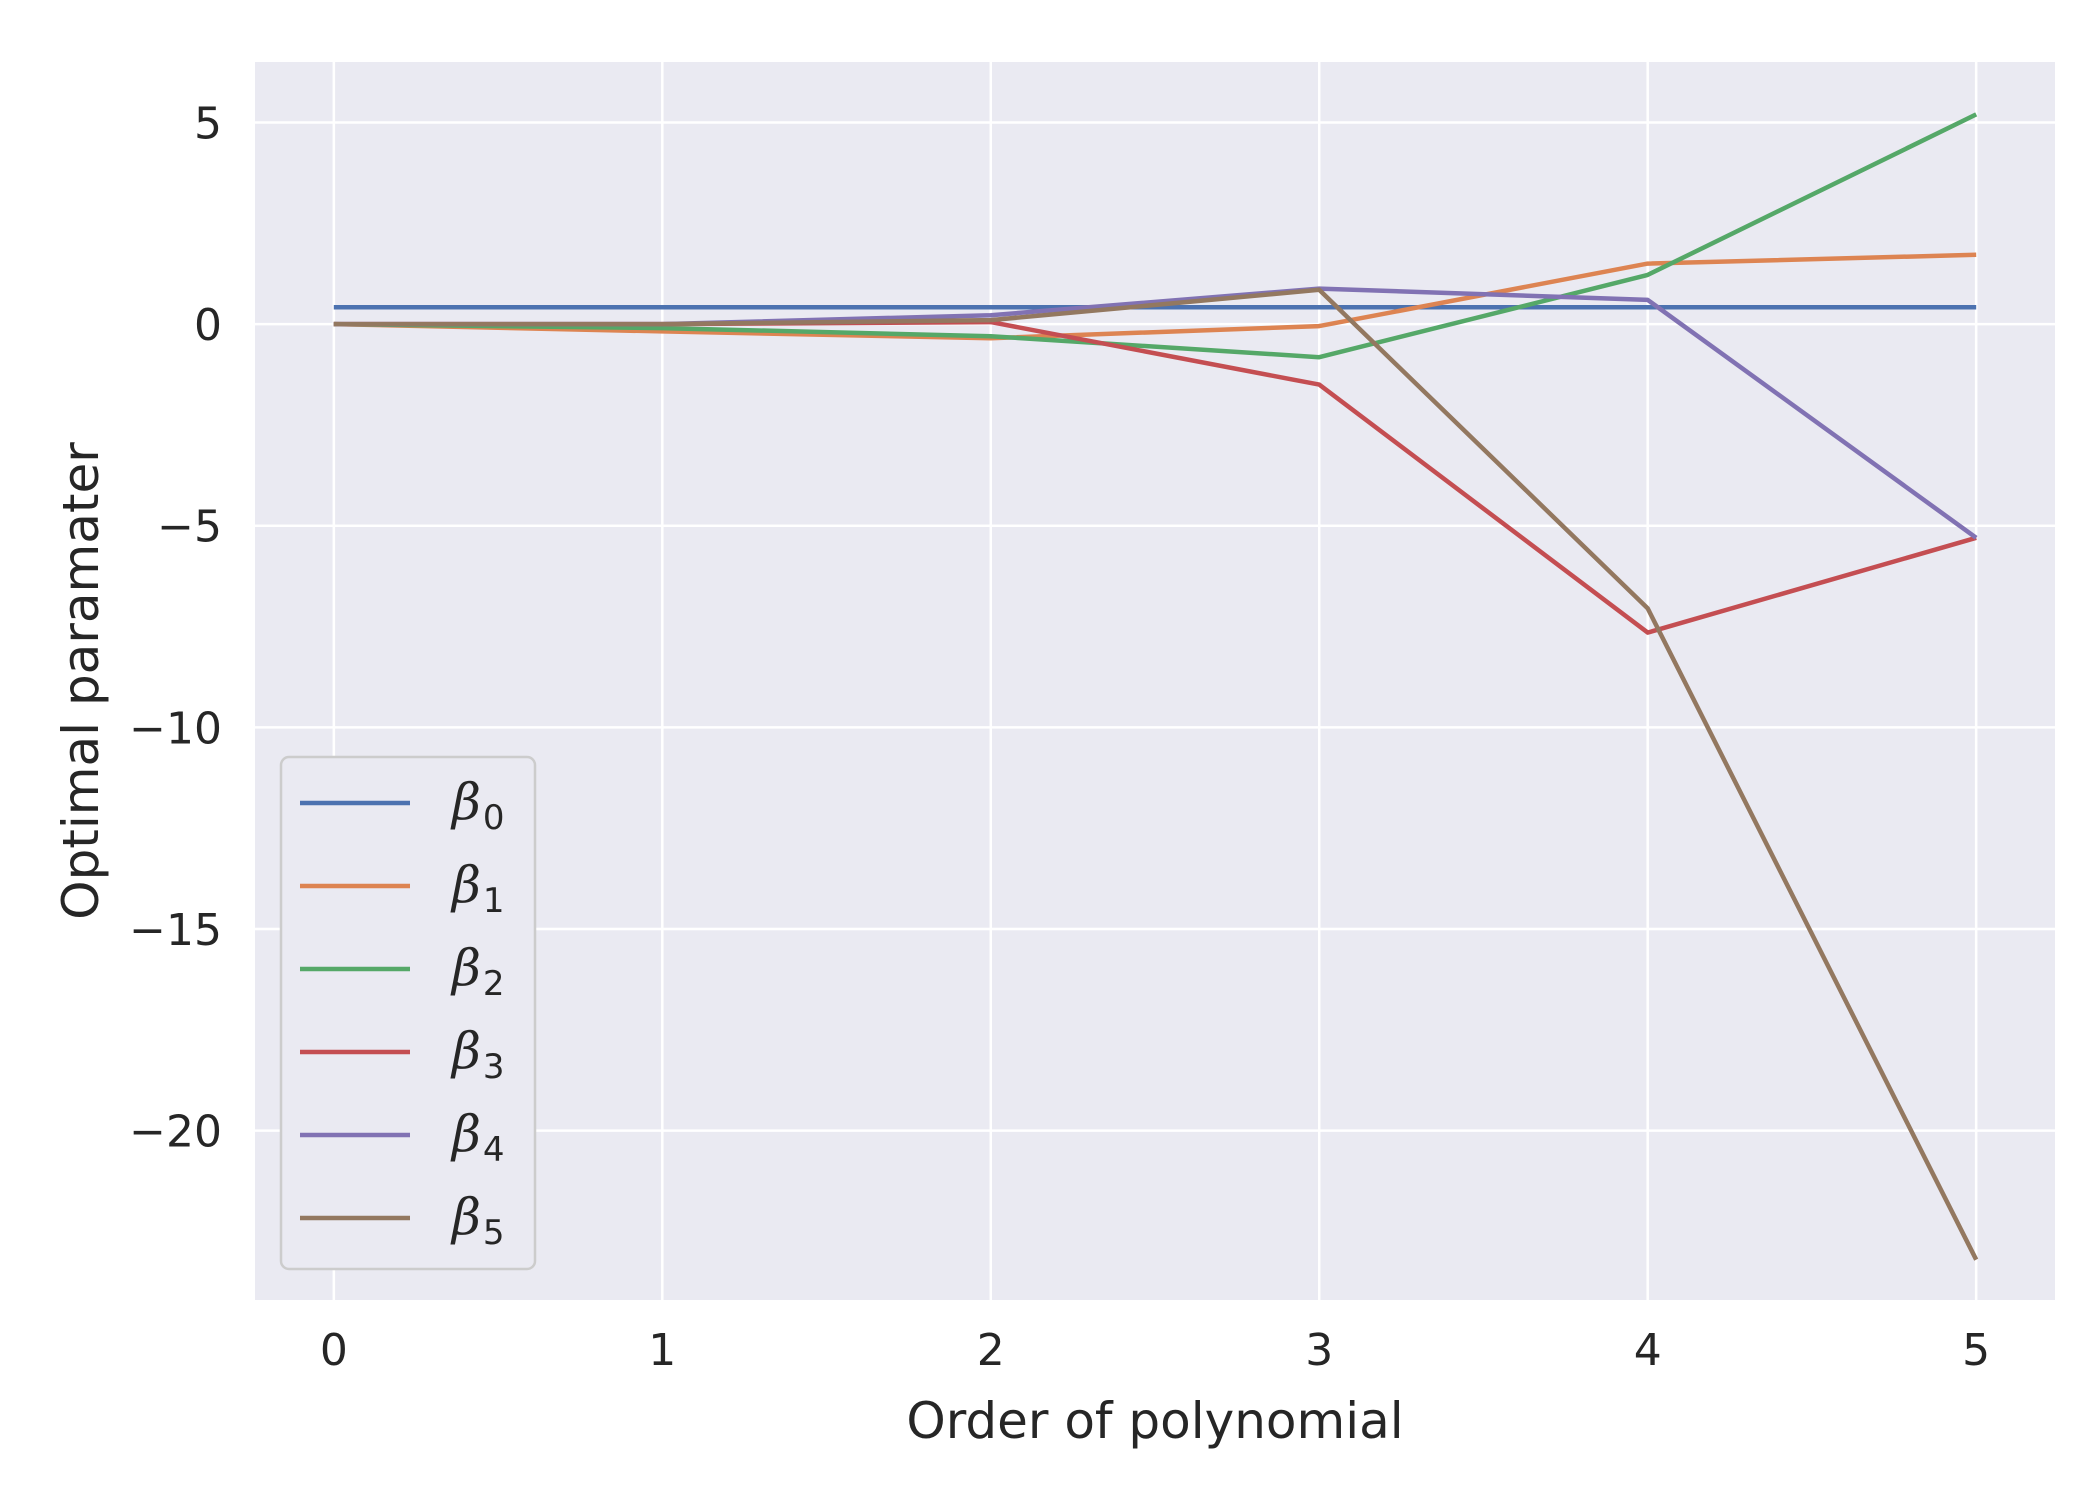 The width and height of the screenshot is (2100, 1500). I want to click on legend-label-beta-4: β4, so click(477, 1137).